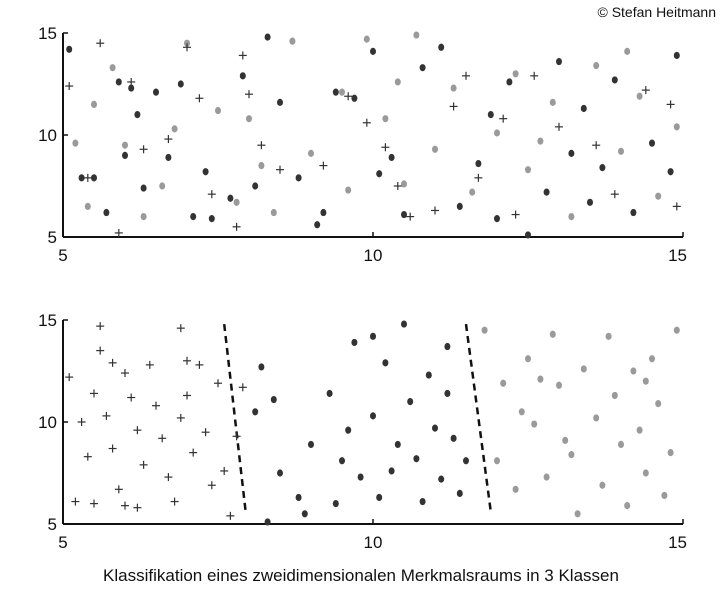  I want to click on copyright-notice: © Stefan Heitmann, so click(657, 12).